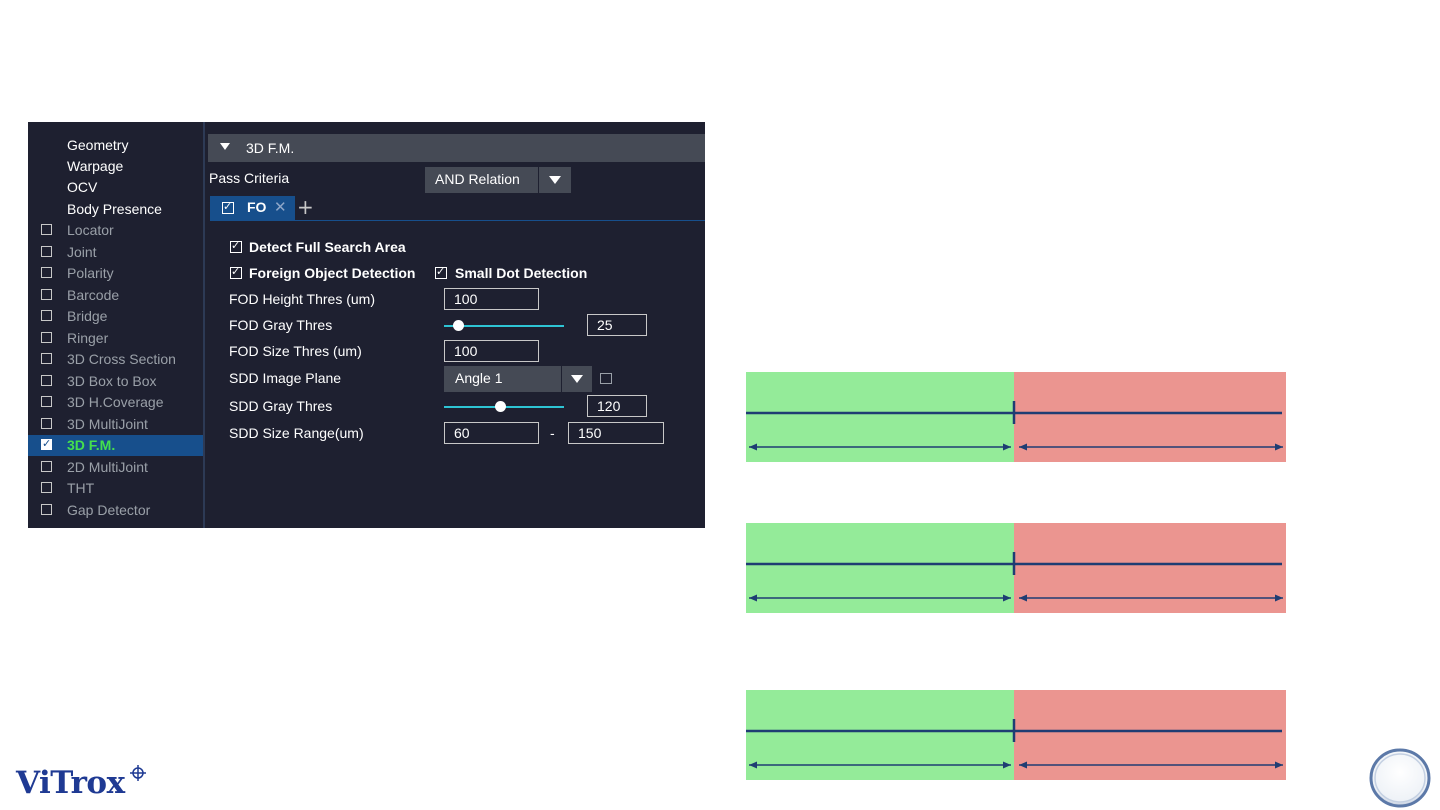 This screenshot has width=1440, height=810. Describe the element at coordinates (504, 326) in the screenshot. I see `fod-gray-slider` at that location.